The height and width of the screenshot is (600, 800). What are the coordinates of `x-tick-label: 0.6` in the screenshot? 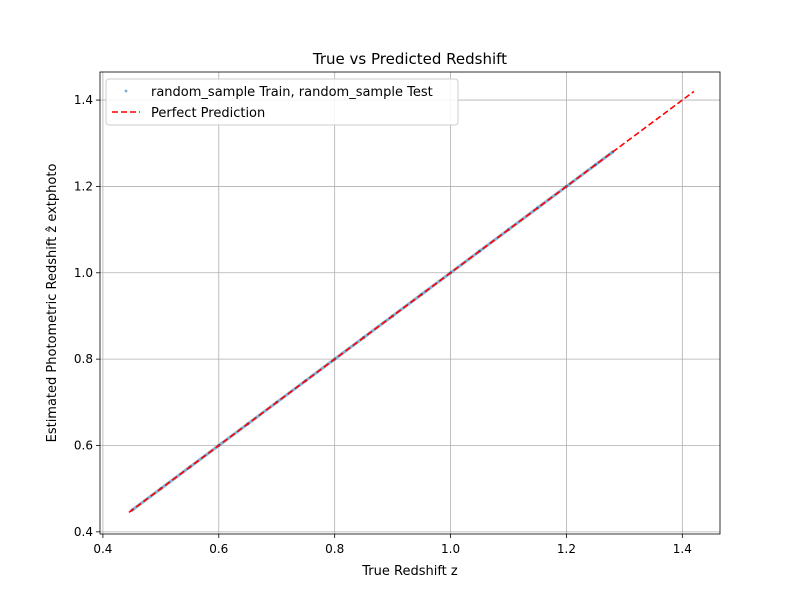 It's located at (218, 549).